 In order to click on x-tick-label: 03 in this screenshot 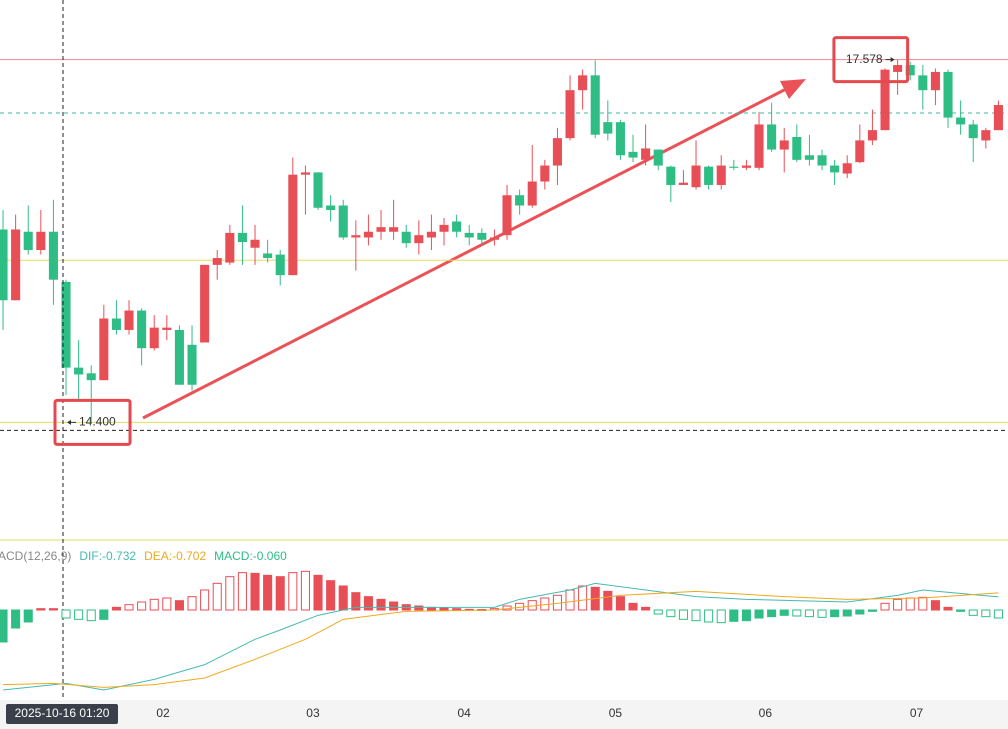, I will do `click(313, 713)`.